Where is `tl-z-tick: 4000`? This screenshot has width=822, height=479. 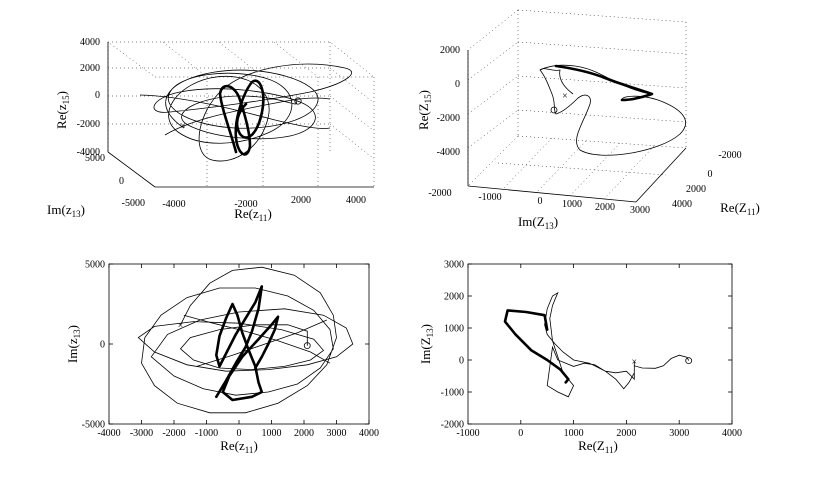 tl-z-tick: 4000 is located at coordinates (90, 42).